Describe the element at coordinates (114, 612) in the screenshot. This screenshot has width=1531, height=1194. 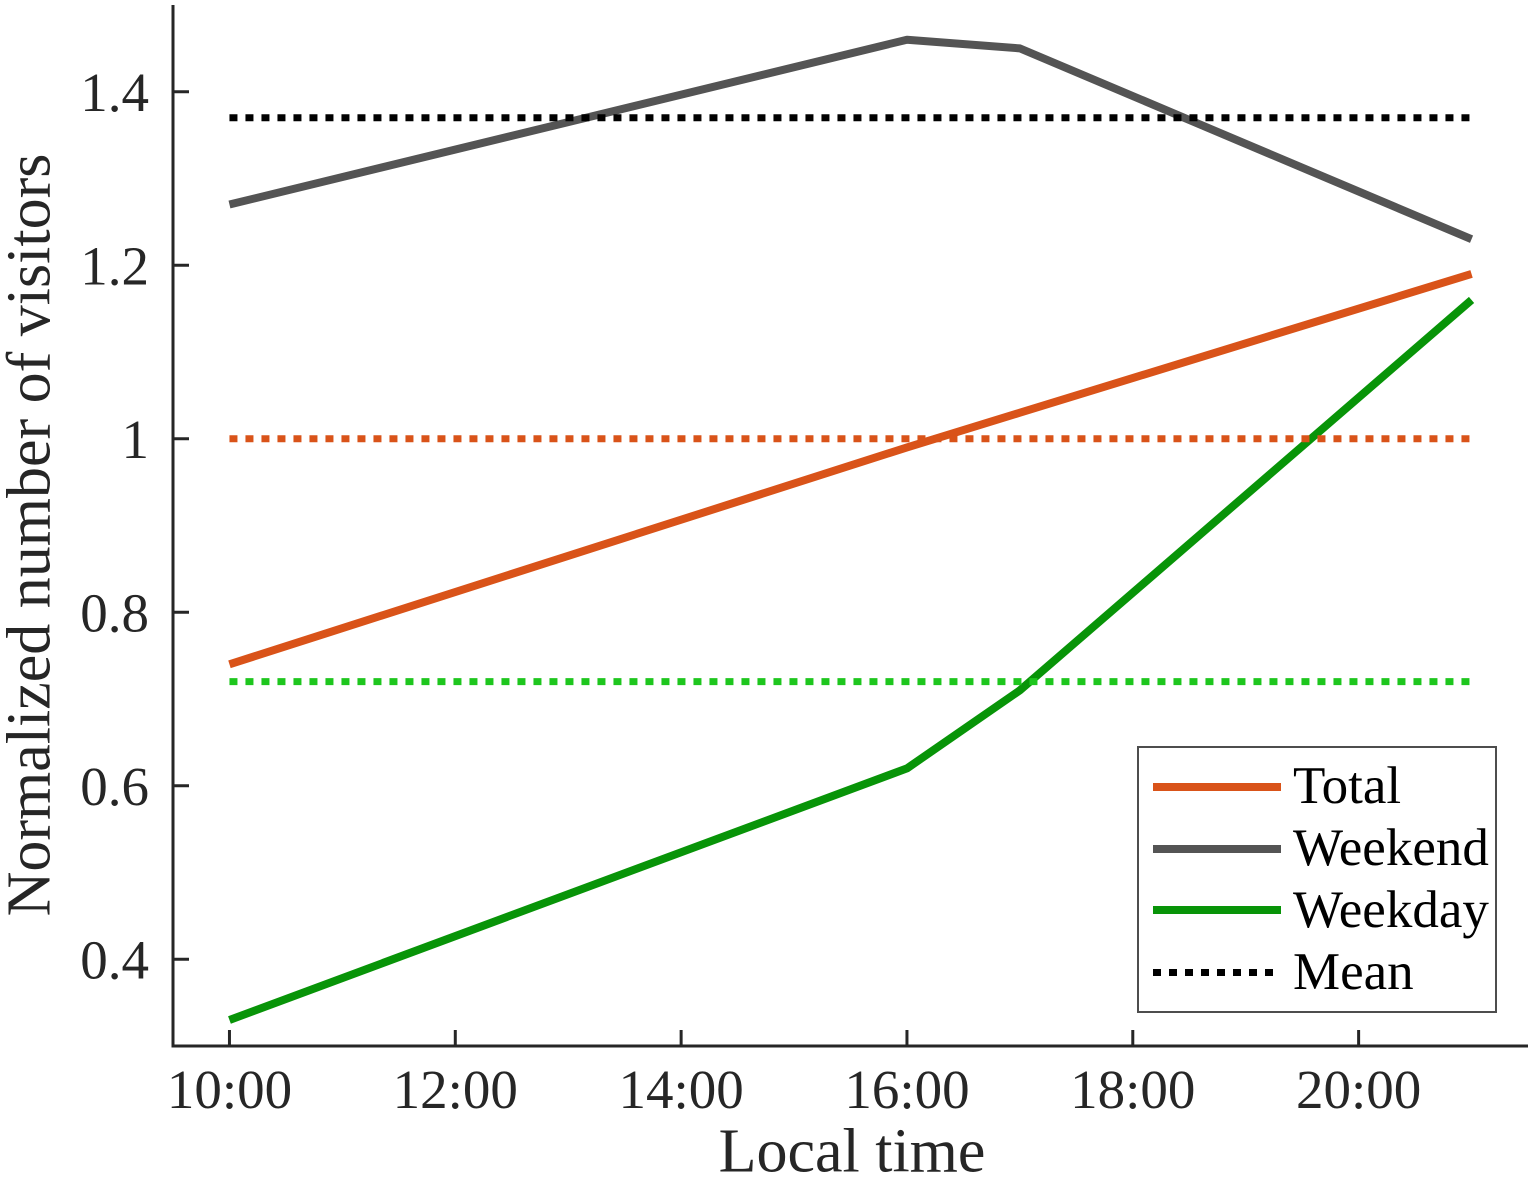
I see `y-tick-label-0.8: 0.8` at that location.